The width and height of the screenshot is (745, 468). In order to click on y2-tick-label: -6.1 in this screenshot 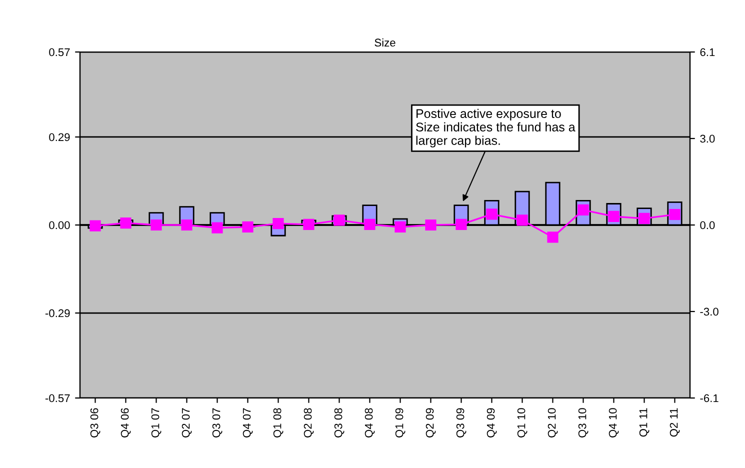, I will do `click(709, 398)`.